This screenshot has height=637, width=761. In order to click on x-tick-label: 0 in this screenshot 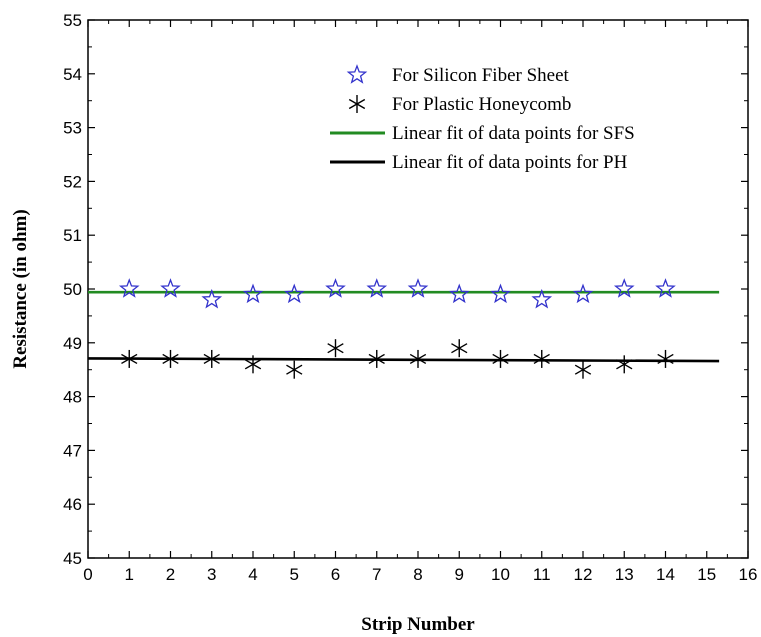, I will do `click(87, 574)`.